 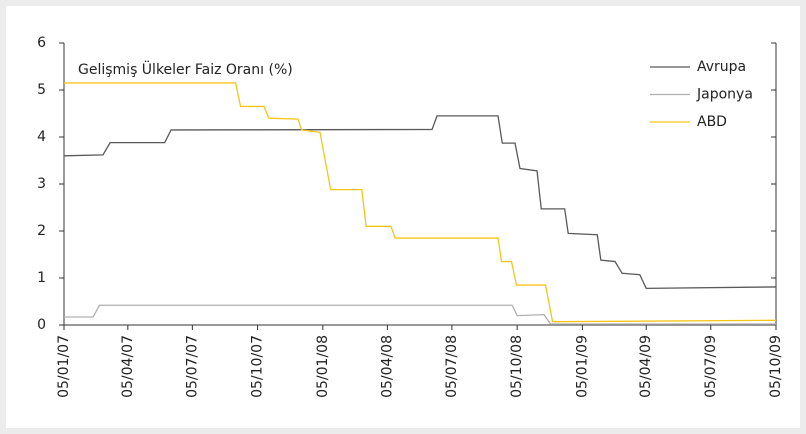 I want to click on x-tick-label: 05/07/08, so click(x=452, y=366).